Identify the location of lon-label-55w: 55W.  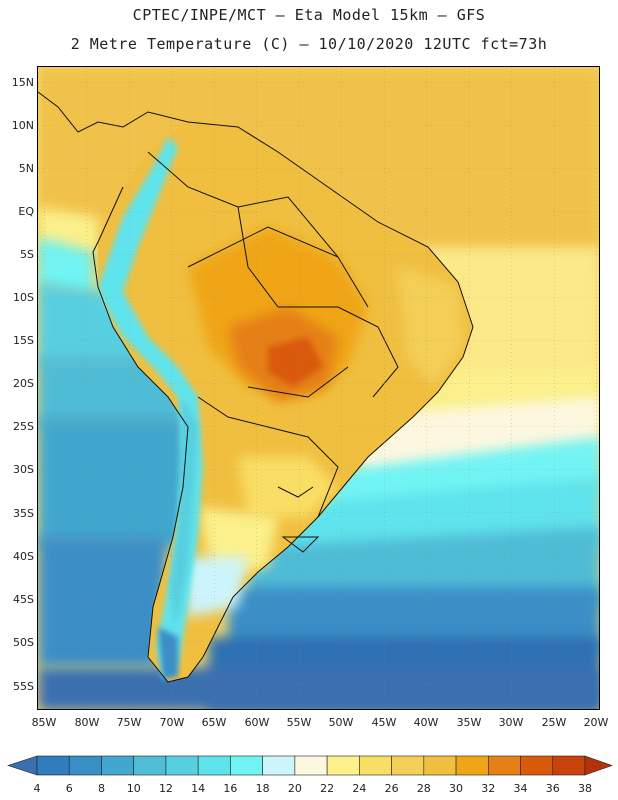
(299, 722).